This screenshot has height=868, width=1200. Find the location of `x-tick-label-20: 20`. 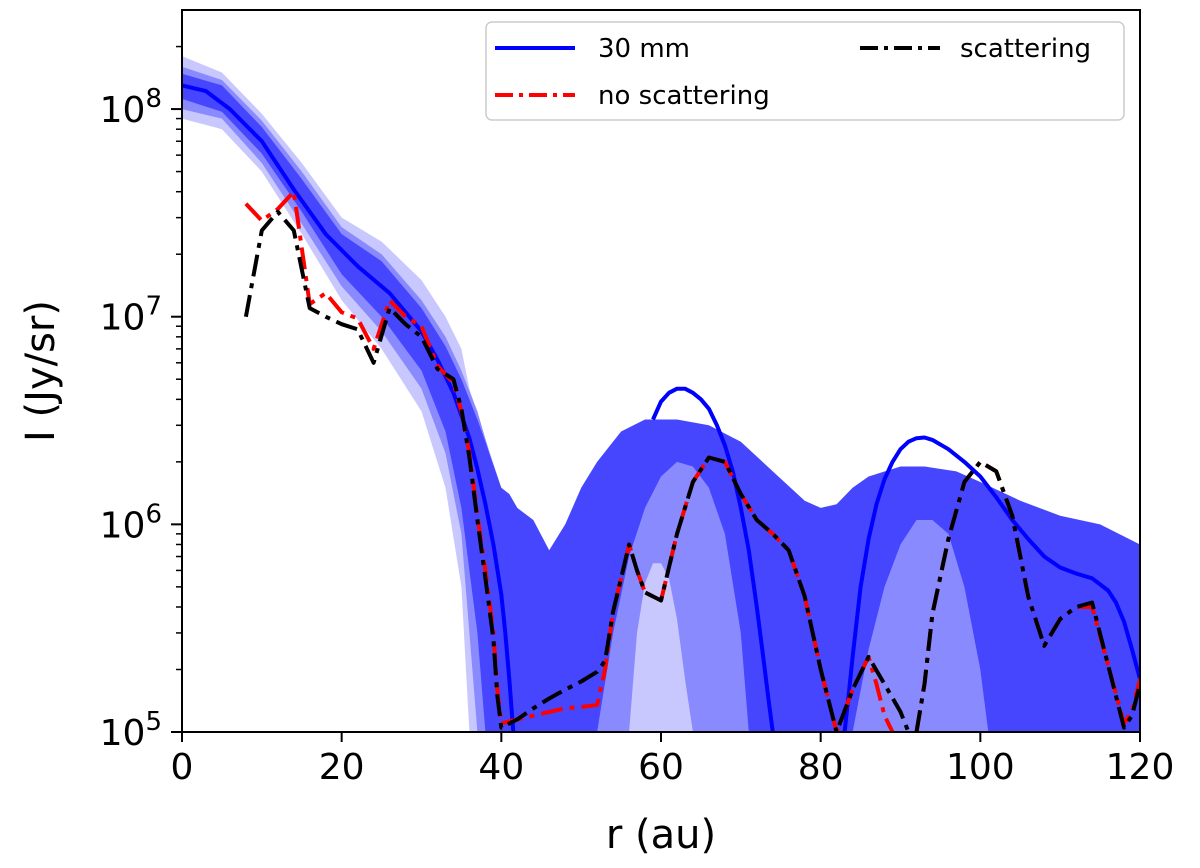

x-tick-label-20: 20 is located at coordinates (342, 767).